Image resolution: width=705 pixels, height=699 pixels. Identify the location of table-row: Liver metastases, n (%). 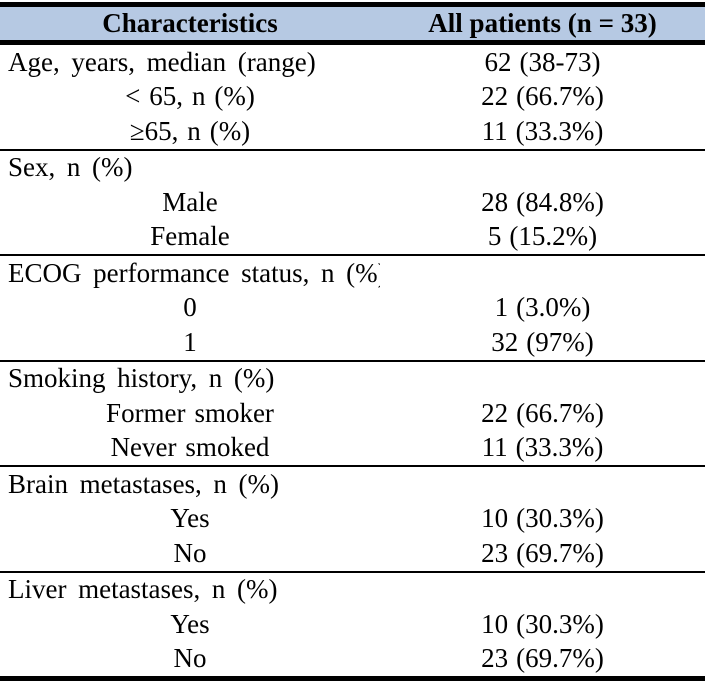
(352, 590).